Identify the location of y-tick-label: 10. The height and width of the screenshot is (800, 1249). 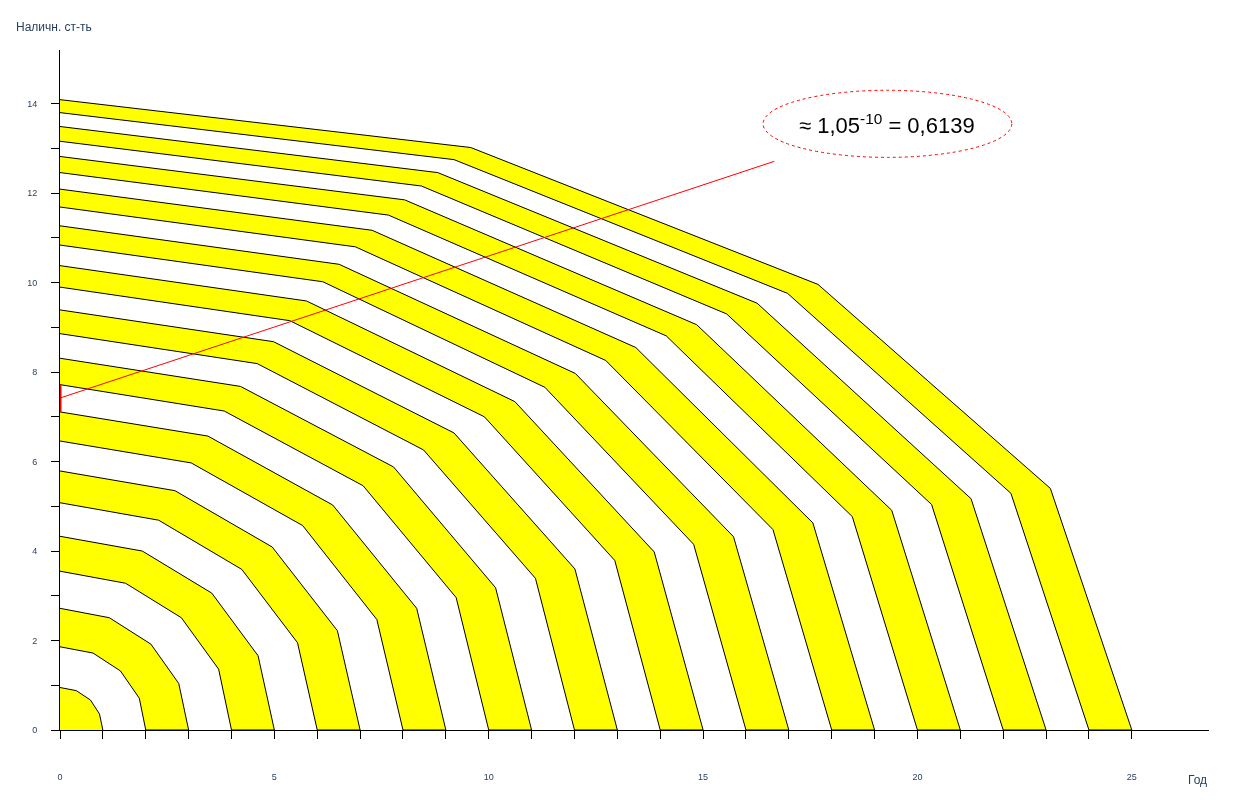
(32, 282).